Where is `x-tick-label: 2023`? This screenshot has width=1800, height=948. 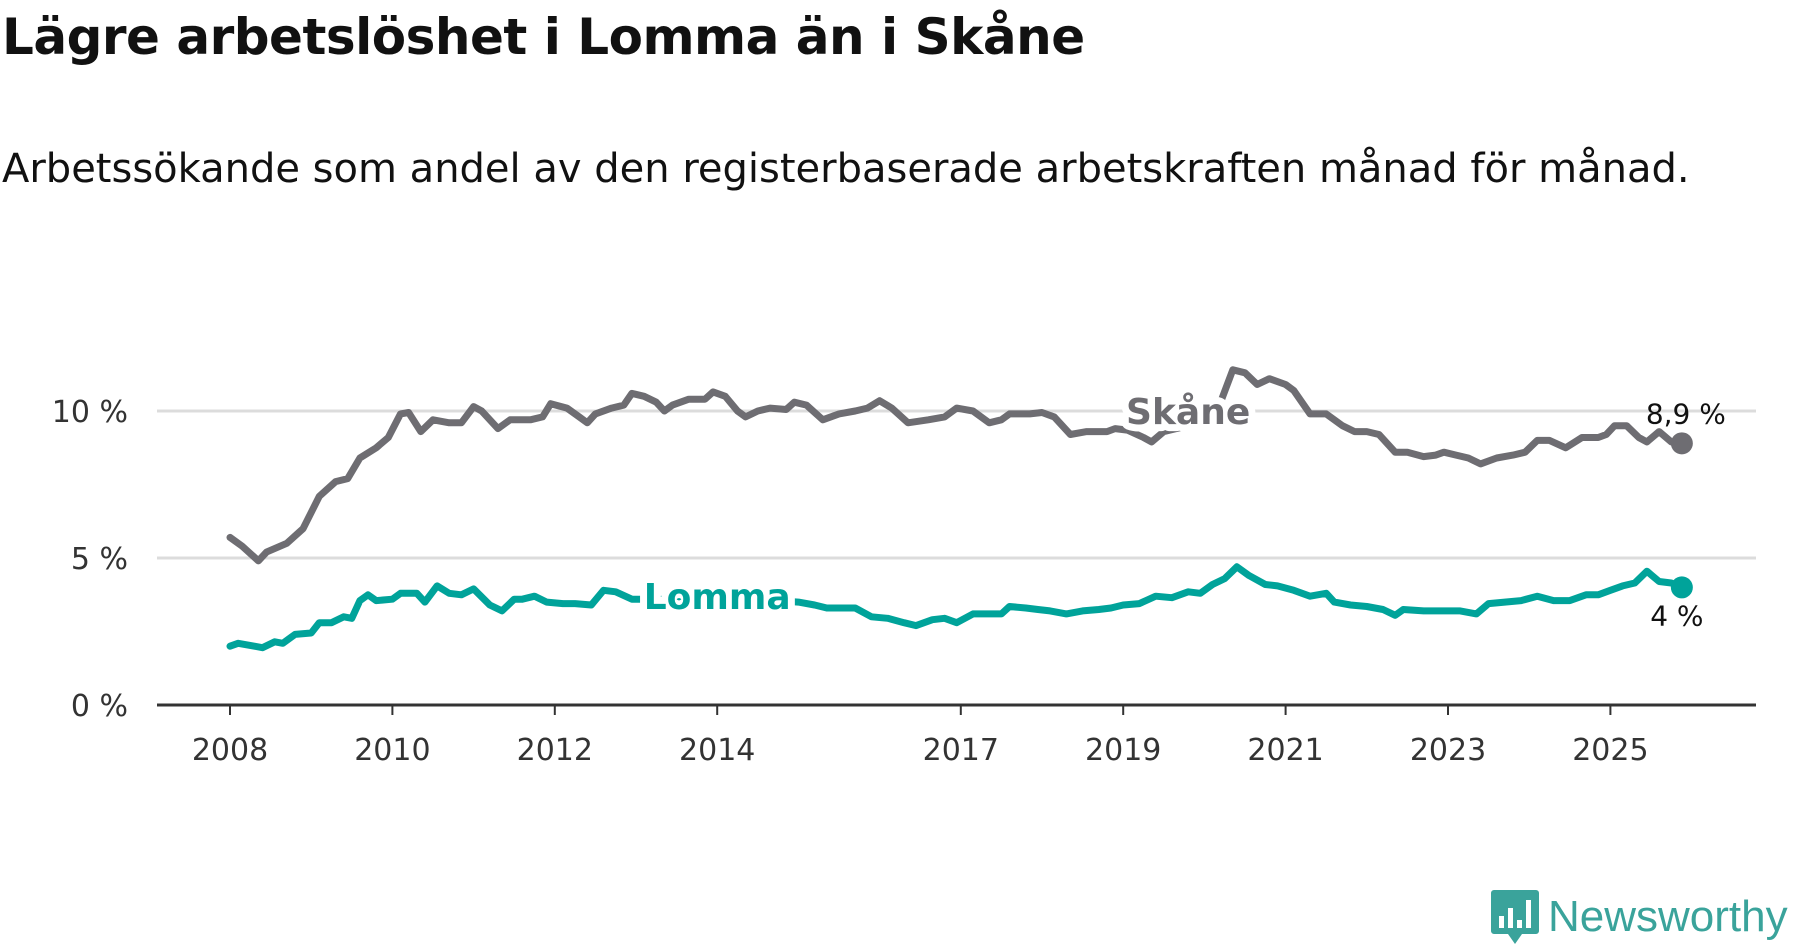 x-tick-label: 2023 is located at coordinates (1448, 750).